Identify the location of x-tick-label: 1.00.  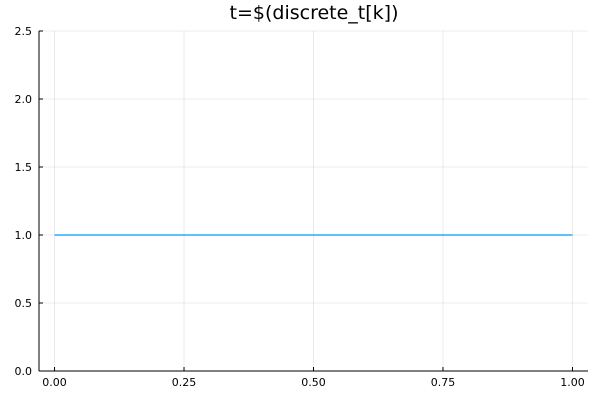
(572, 382).